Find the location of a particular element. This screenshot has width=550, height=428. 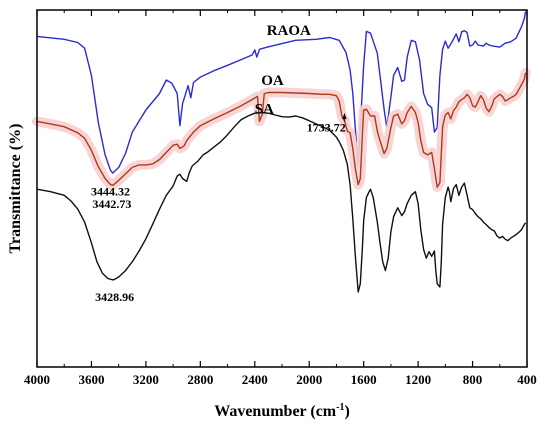

series-label-oa: OA is located at coordinates (272, 81).